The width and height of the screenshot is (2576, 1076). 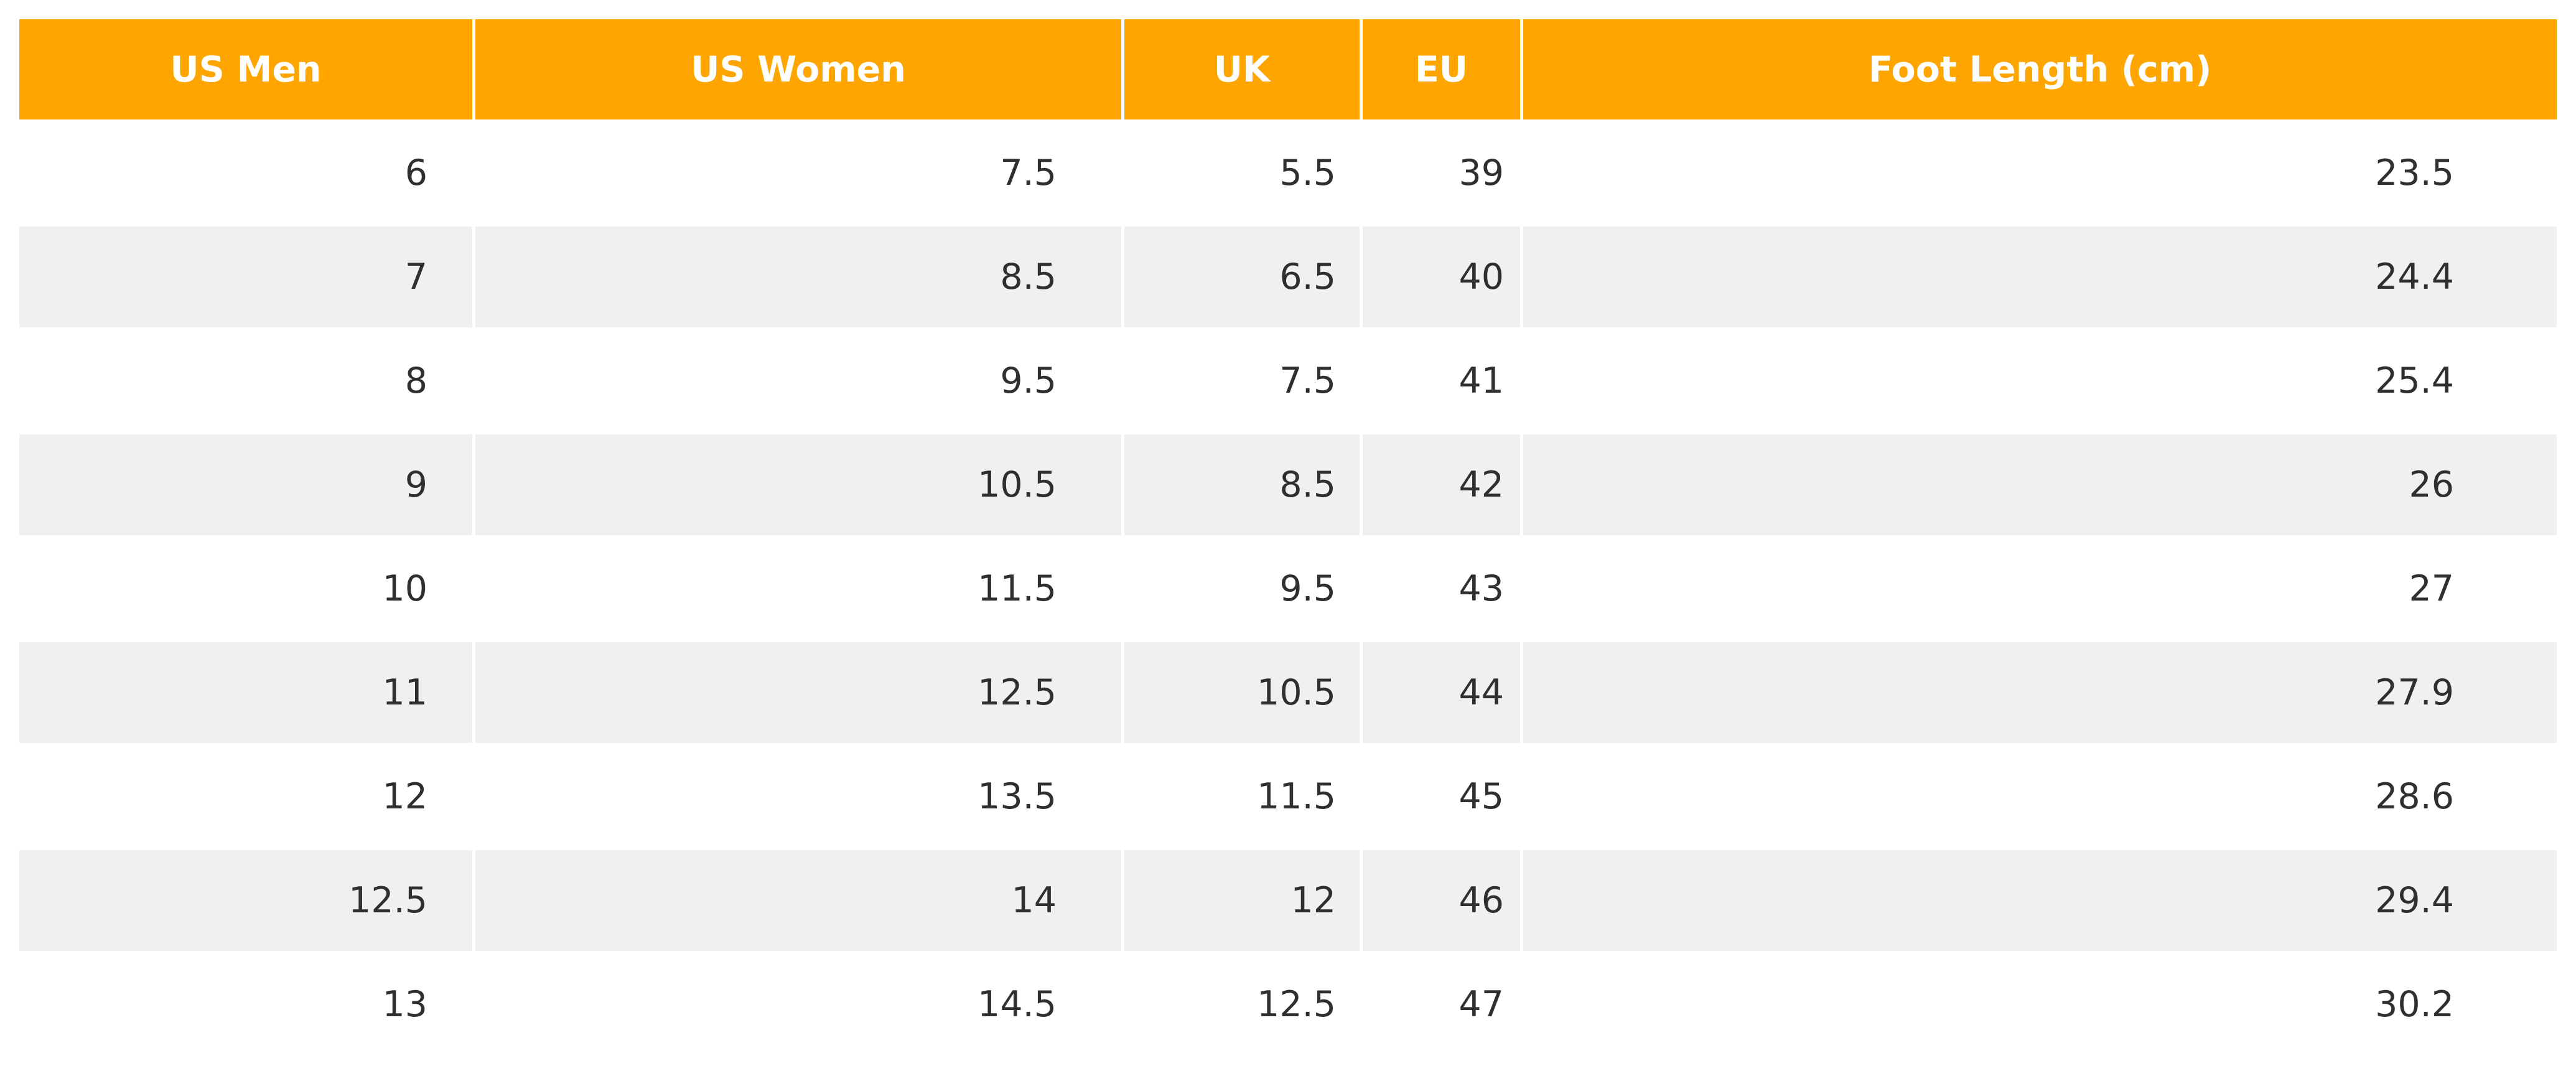 What do you see at coordinates (800, 590) in the screenshot?
I see `table-cell-us-women: 11.5` at bounding box center [800, 590].